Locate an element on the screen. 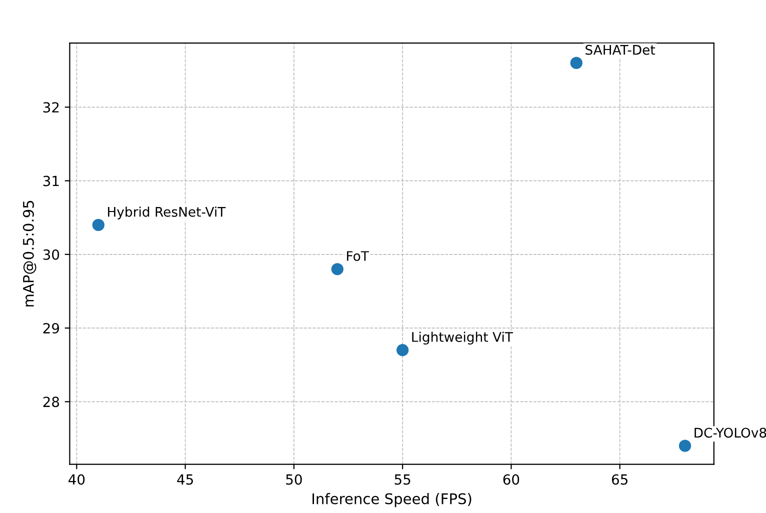 Image resolution: width=766 pixels, height=513 pixels. y-tick-label: 30 is located at coordinates (51, 254).